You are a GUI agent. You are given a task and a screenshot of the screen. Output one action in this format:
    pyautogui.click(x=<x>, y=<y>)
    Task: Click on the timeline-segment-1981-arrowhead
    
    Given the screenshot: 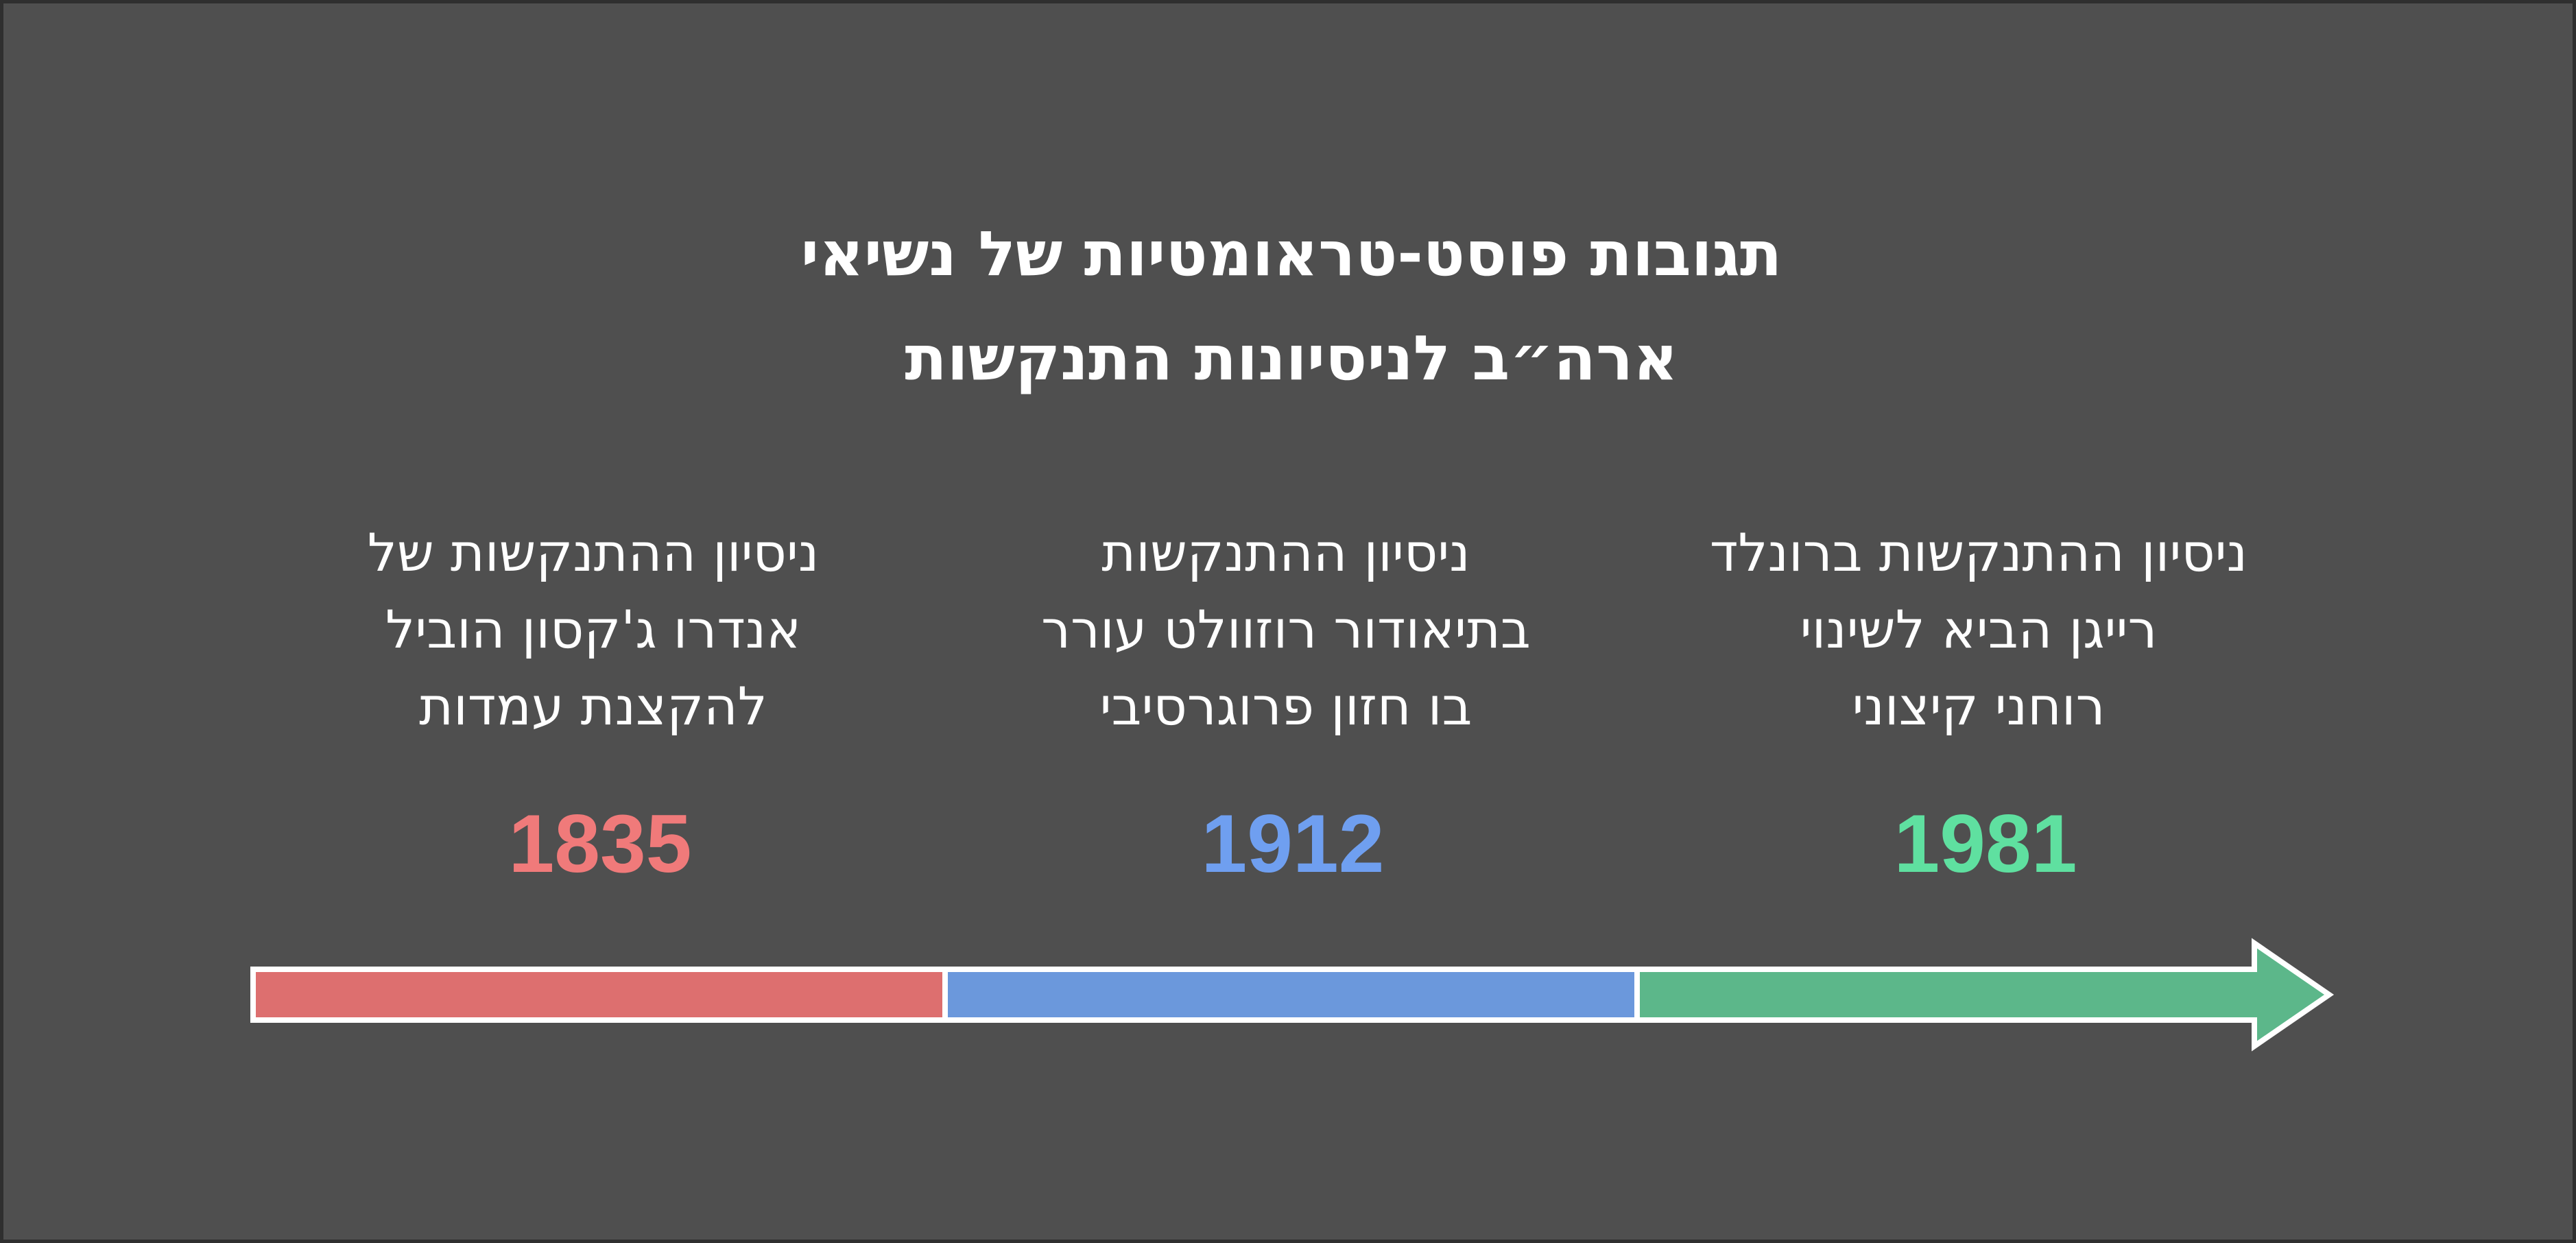 What is the action you would take?
    pyautogui.click(x=1985, y=995)
    